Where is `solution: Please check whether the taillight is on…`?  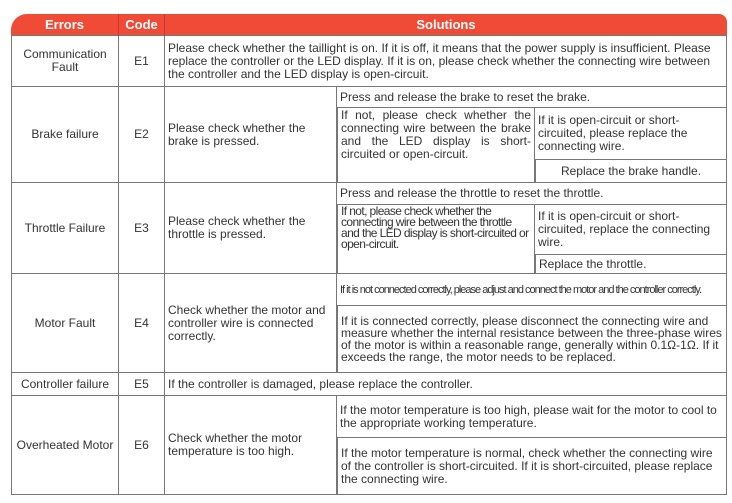 solution: Please check whether the taillight is on… is located at coordinates (446, 61).